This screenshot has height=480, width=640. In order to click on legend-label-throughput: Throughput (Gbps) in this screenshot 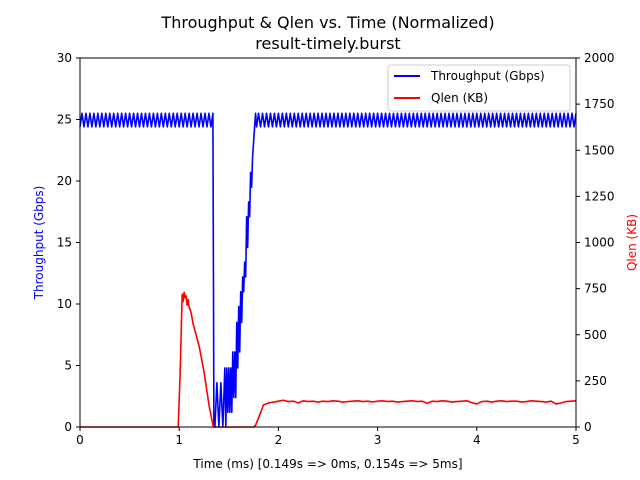, I will do `click(487, 76)`.